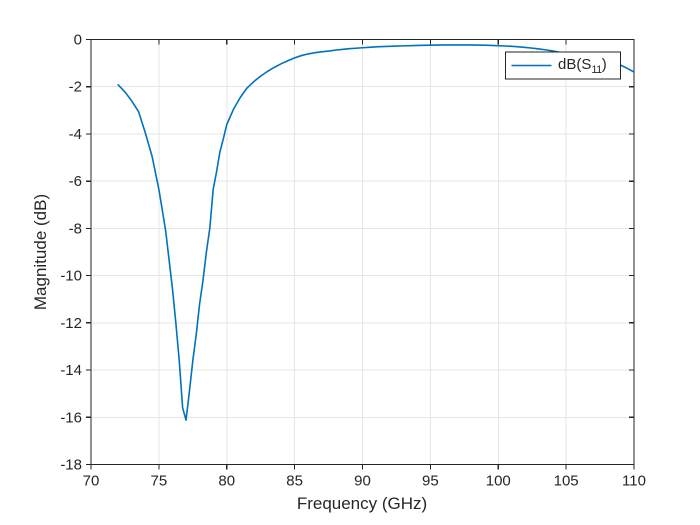  I want to click on legend-label: dB(S11), so click(582, 65).